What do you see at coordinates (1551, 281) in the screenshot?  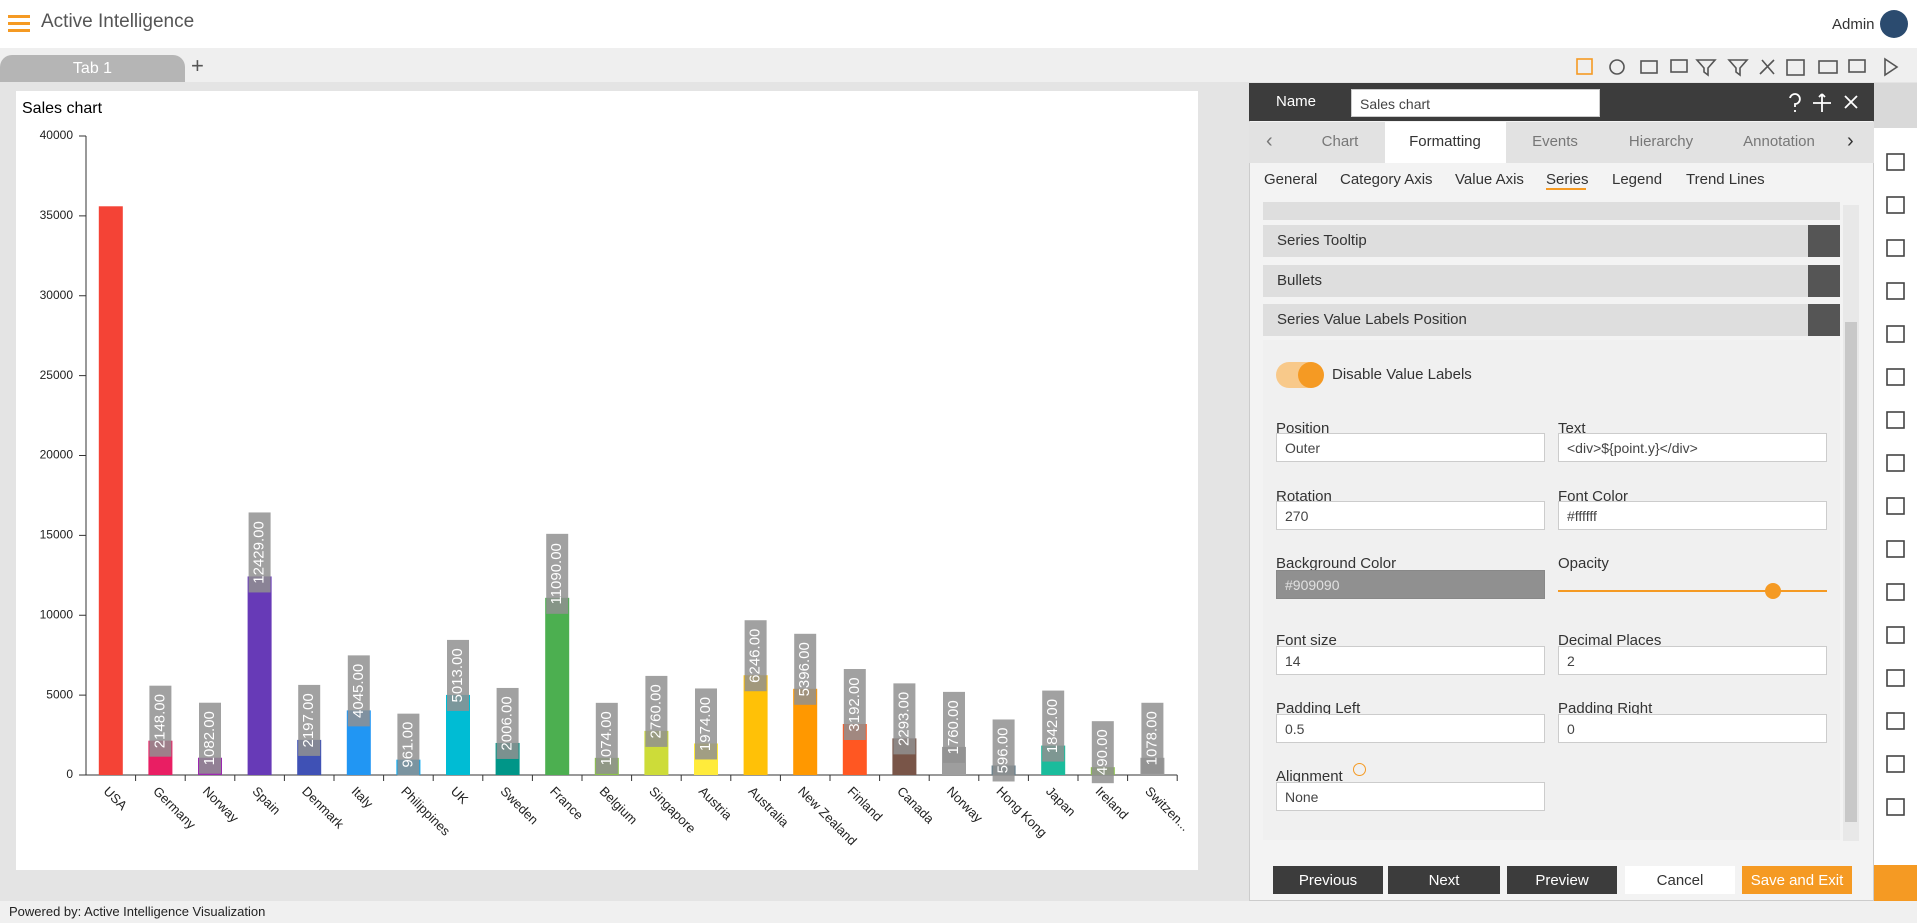 I see `section-header: Bullets` at bounding box center [1551, 281].